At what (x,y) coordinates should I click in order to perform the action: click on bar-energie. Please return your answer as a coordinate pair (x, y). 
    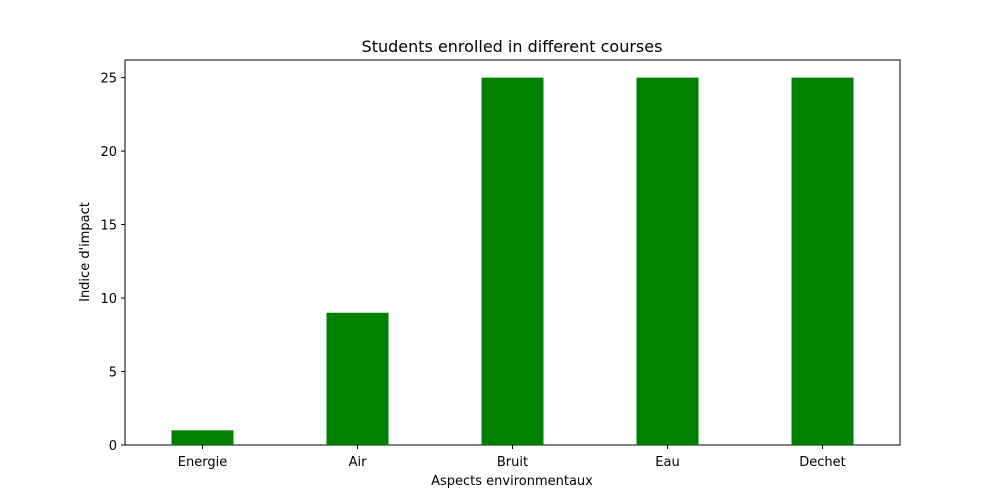
    Looking at the image, I should click on (202, 437).